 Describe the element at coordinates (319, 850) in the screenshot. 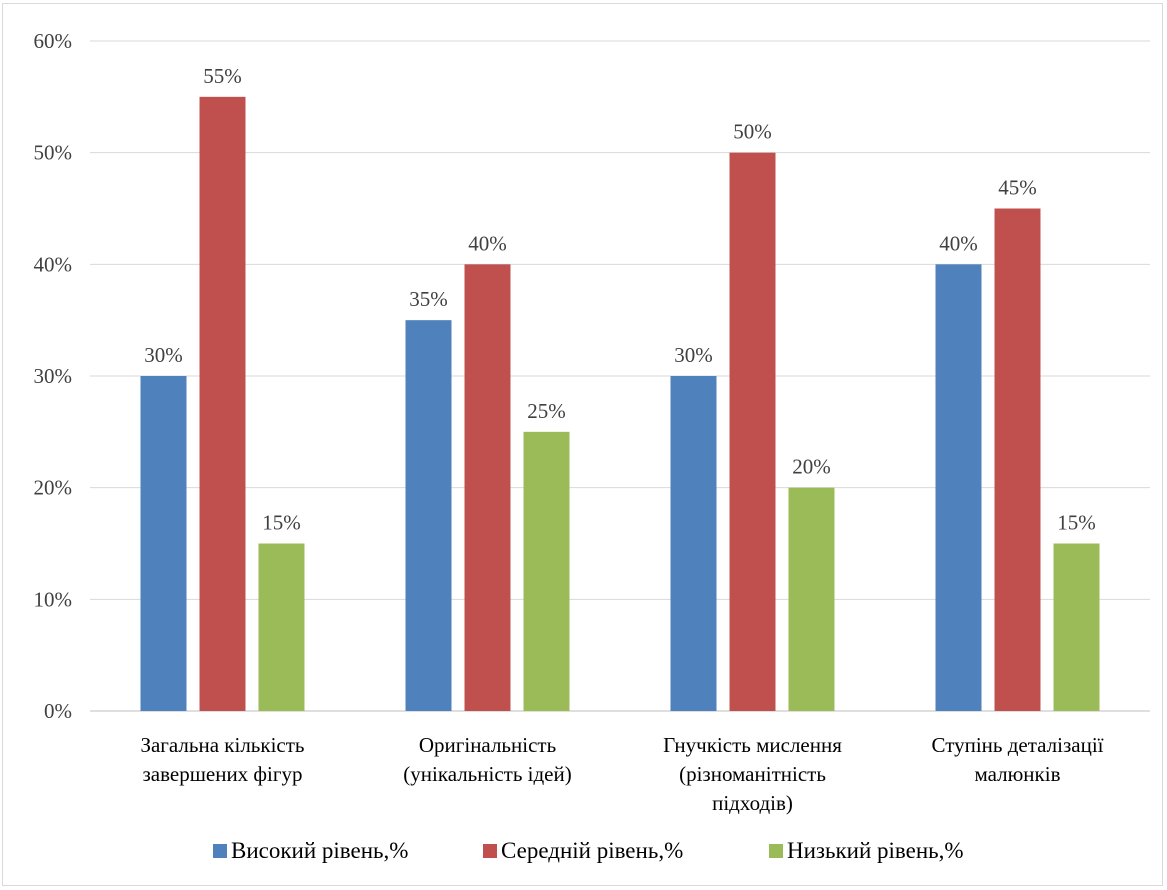

I see `legend-label: Високий рівень,%` at that location.